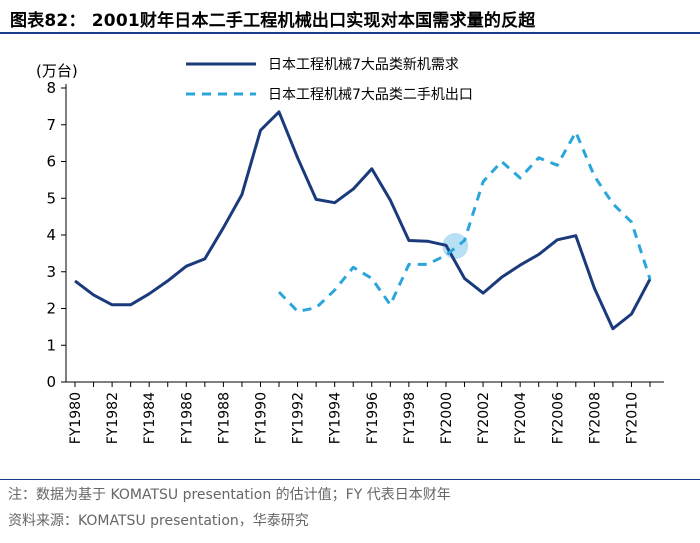  I want to click on x-tick-label: FY1992, so click(299, 418).